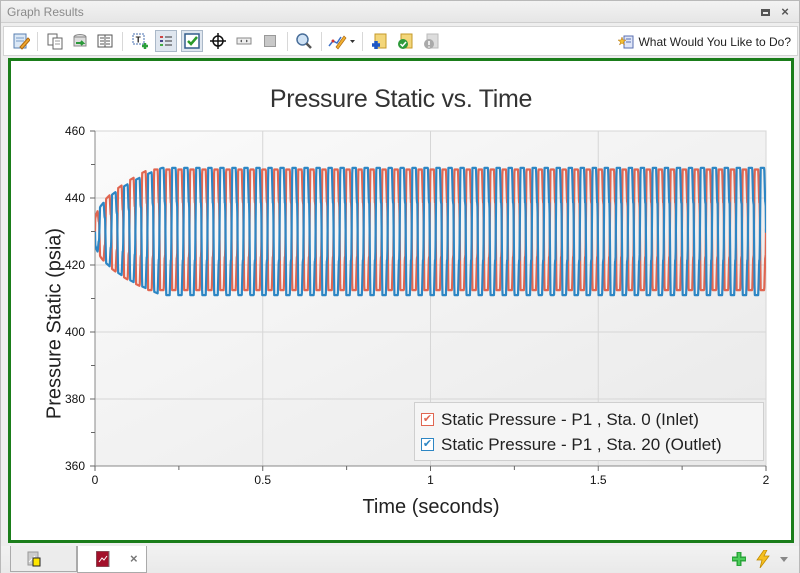 The height and width of the screenshot is (573, 800). Describe the element at coordinates (401, 99) in the screenshot. I see `chart-title: Pressure Static vs. Time` at that location.